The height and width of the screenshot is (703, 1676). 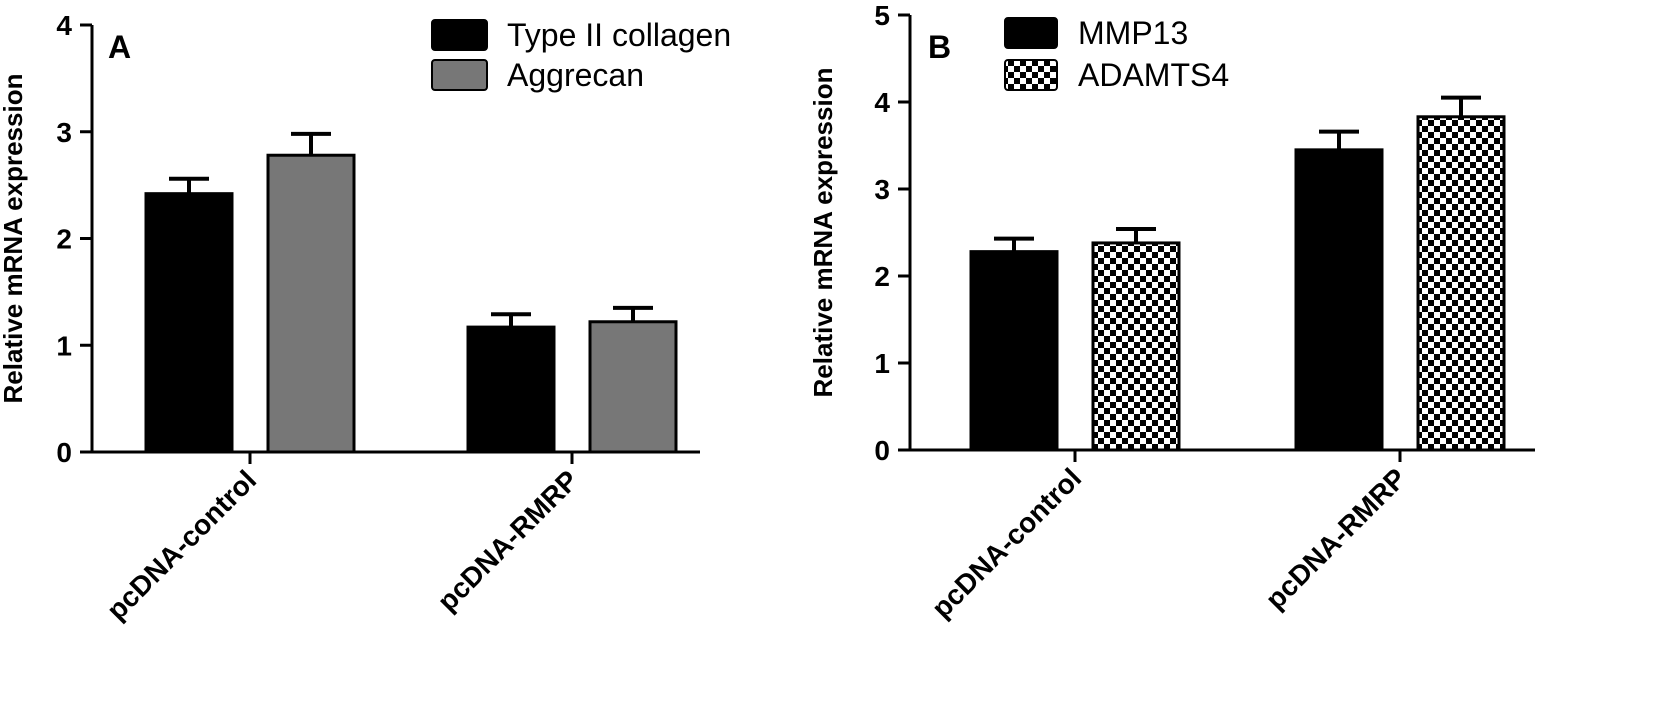 I want to click on chart-1-category-label: pcDNA-RMRP, so click(x=507, y=540).